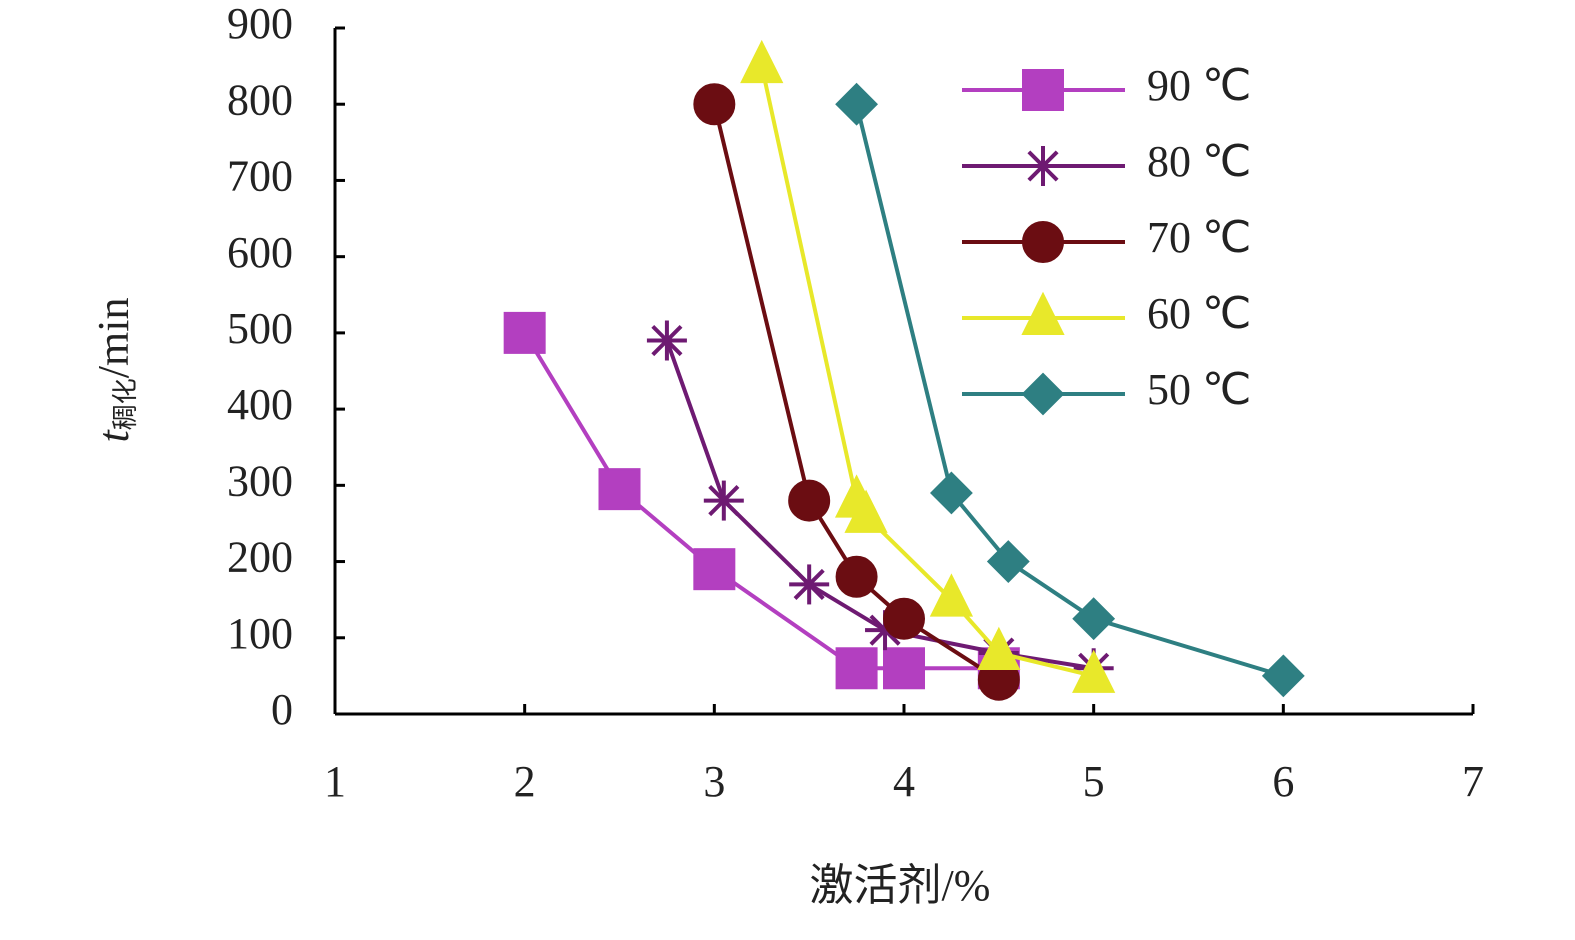 This screenshot has width=1575, height=940. I want to click on y-axis-title-text: t稠化/min, so click(114, 370).